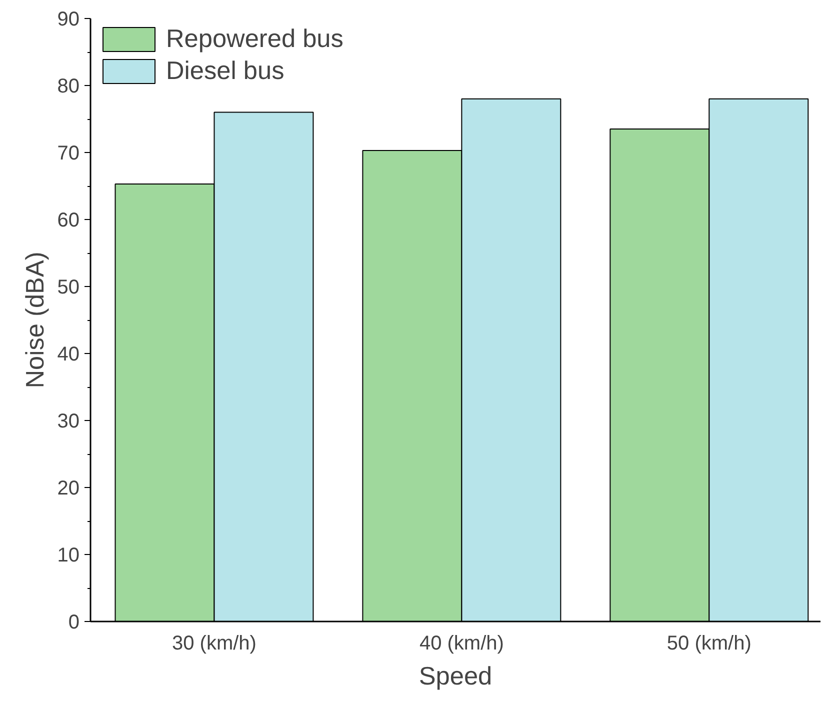 This screenshot has width=825, height=711. I want to click on y-tick-label: 40, so click(68, 355).